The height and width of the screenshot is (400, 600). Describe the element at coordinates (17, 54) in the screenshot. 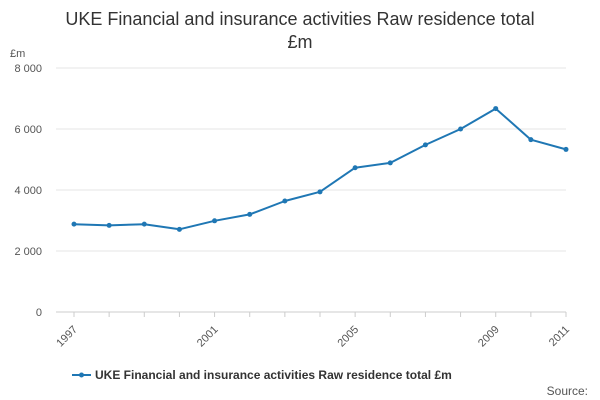

I see `y-axis-unit-label: £m` at that location.